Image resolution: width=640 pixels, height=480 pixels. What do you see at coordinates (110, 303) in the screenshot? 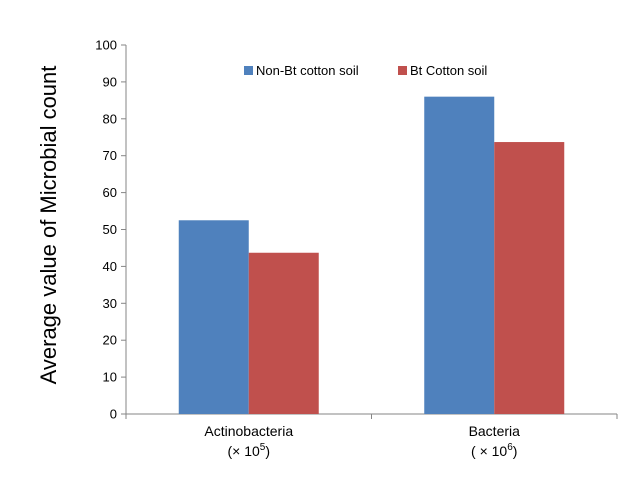
I see `y-tick-label: 30` at bounding box center [110, 303].